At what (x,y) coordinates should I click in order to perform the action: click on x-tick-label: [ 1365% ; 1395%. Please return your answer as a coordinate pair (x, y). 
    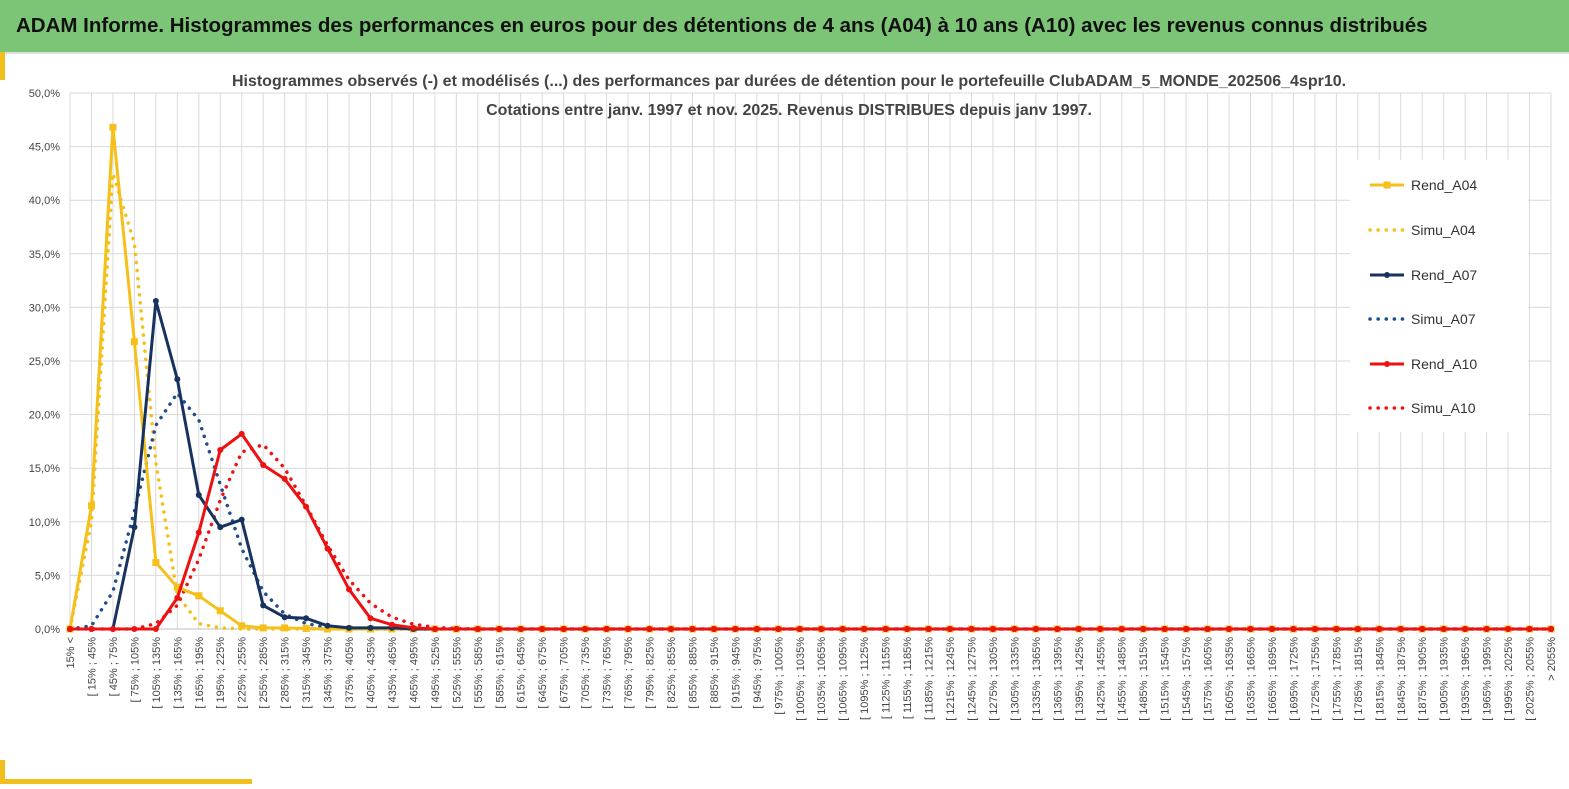
    Looking at the image, I should click on (1058, 679).